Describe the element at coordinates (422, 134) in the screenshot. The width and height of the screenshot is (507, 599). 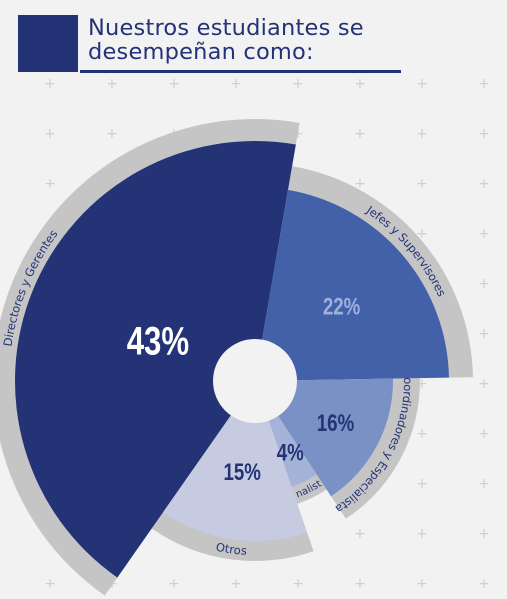
I see `pattern-plus-14: +` at that location.